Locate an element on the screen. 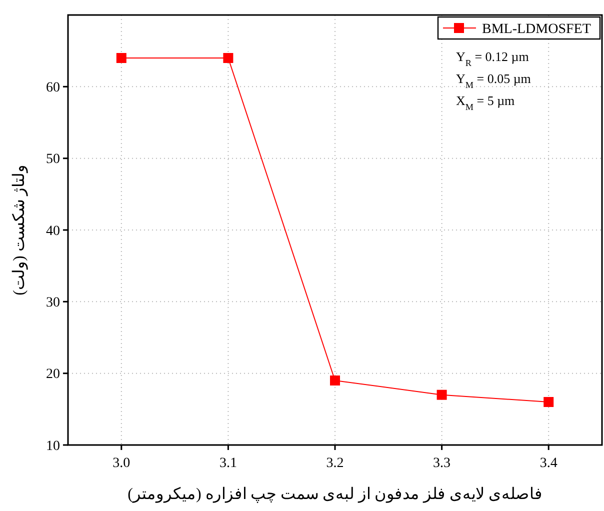  y-tick-label: 20 is located at coordinates (53, 374).